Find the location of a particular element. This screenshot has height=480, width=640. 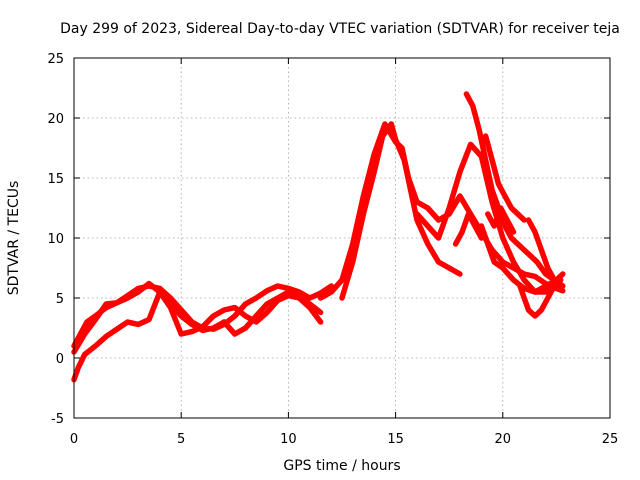

x-tick-label: 5 is located at coordinates (181, 439).